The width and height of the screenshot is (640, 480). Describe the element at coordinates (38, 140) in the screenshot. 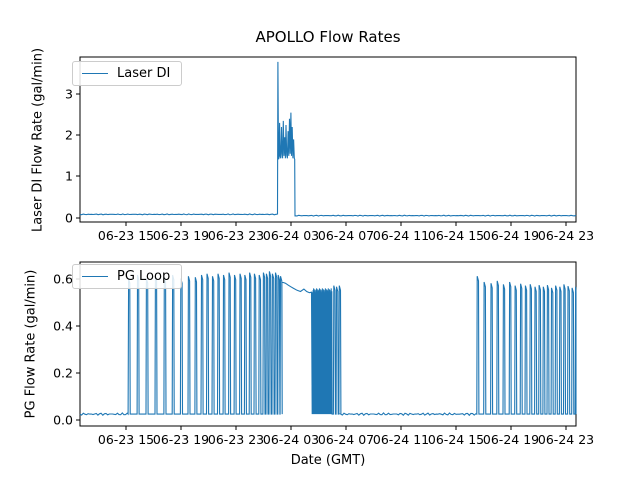

I see `top-y-axis-label: Laser DI Flow Rate (gal/min)` at that location.